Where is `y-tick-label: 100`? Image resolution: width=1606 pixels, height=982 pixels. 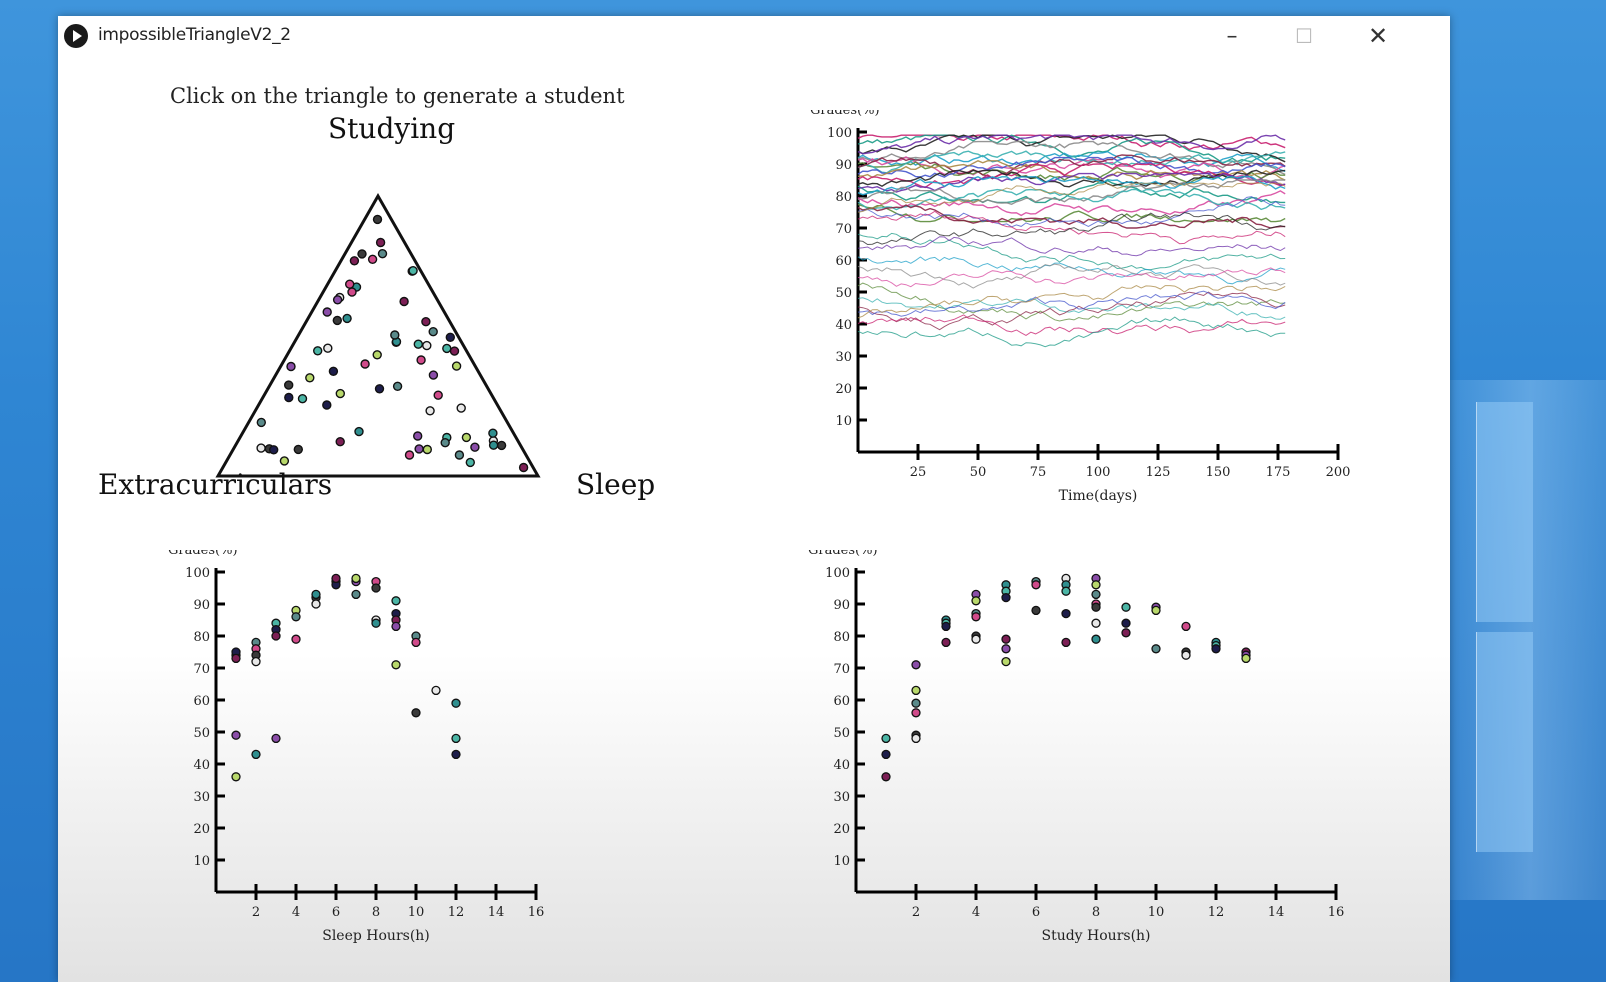
y-tick-label: 100 is located at coordinates (839, 133).